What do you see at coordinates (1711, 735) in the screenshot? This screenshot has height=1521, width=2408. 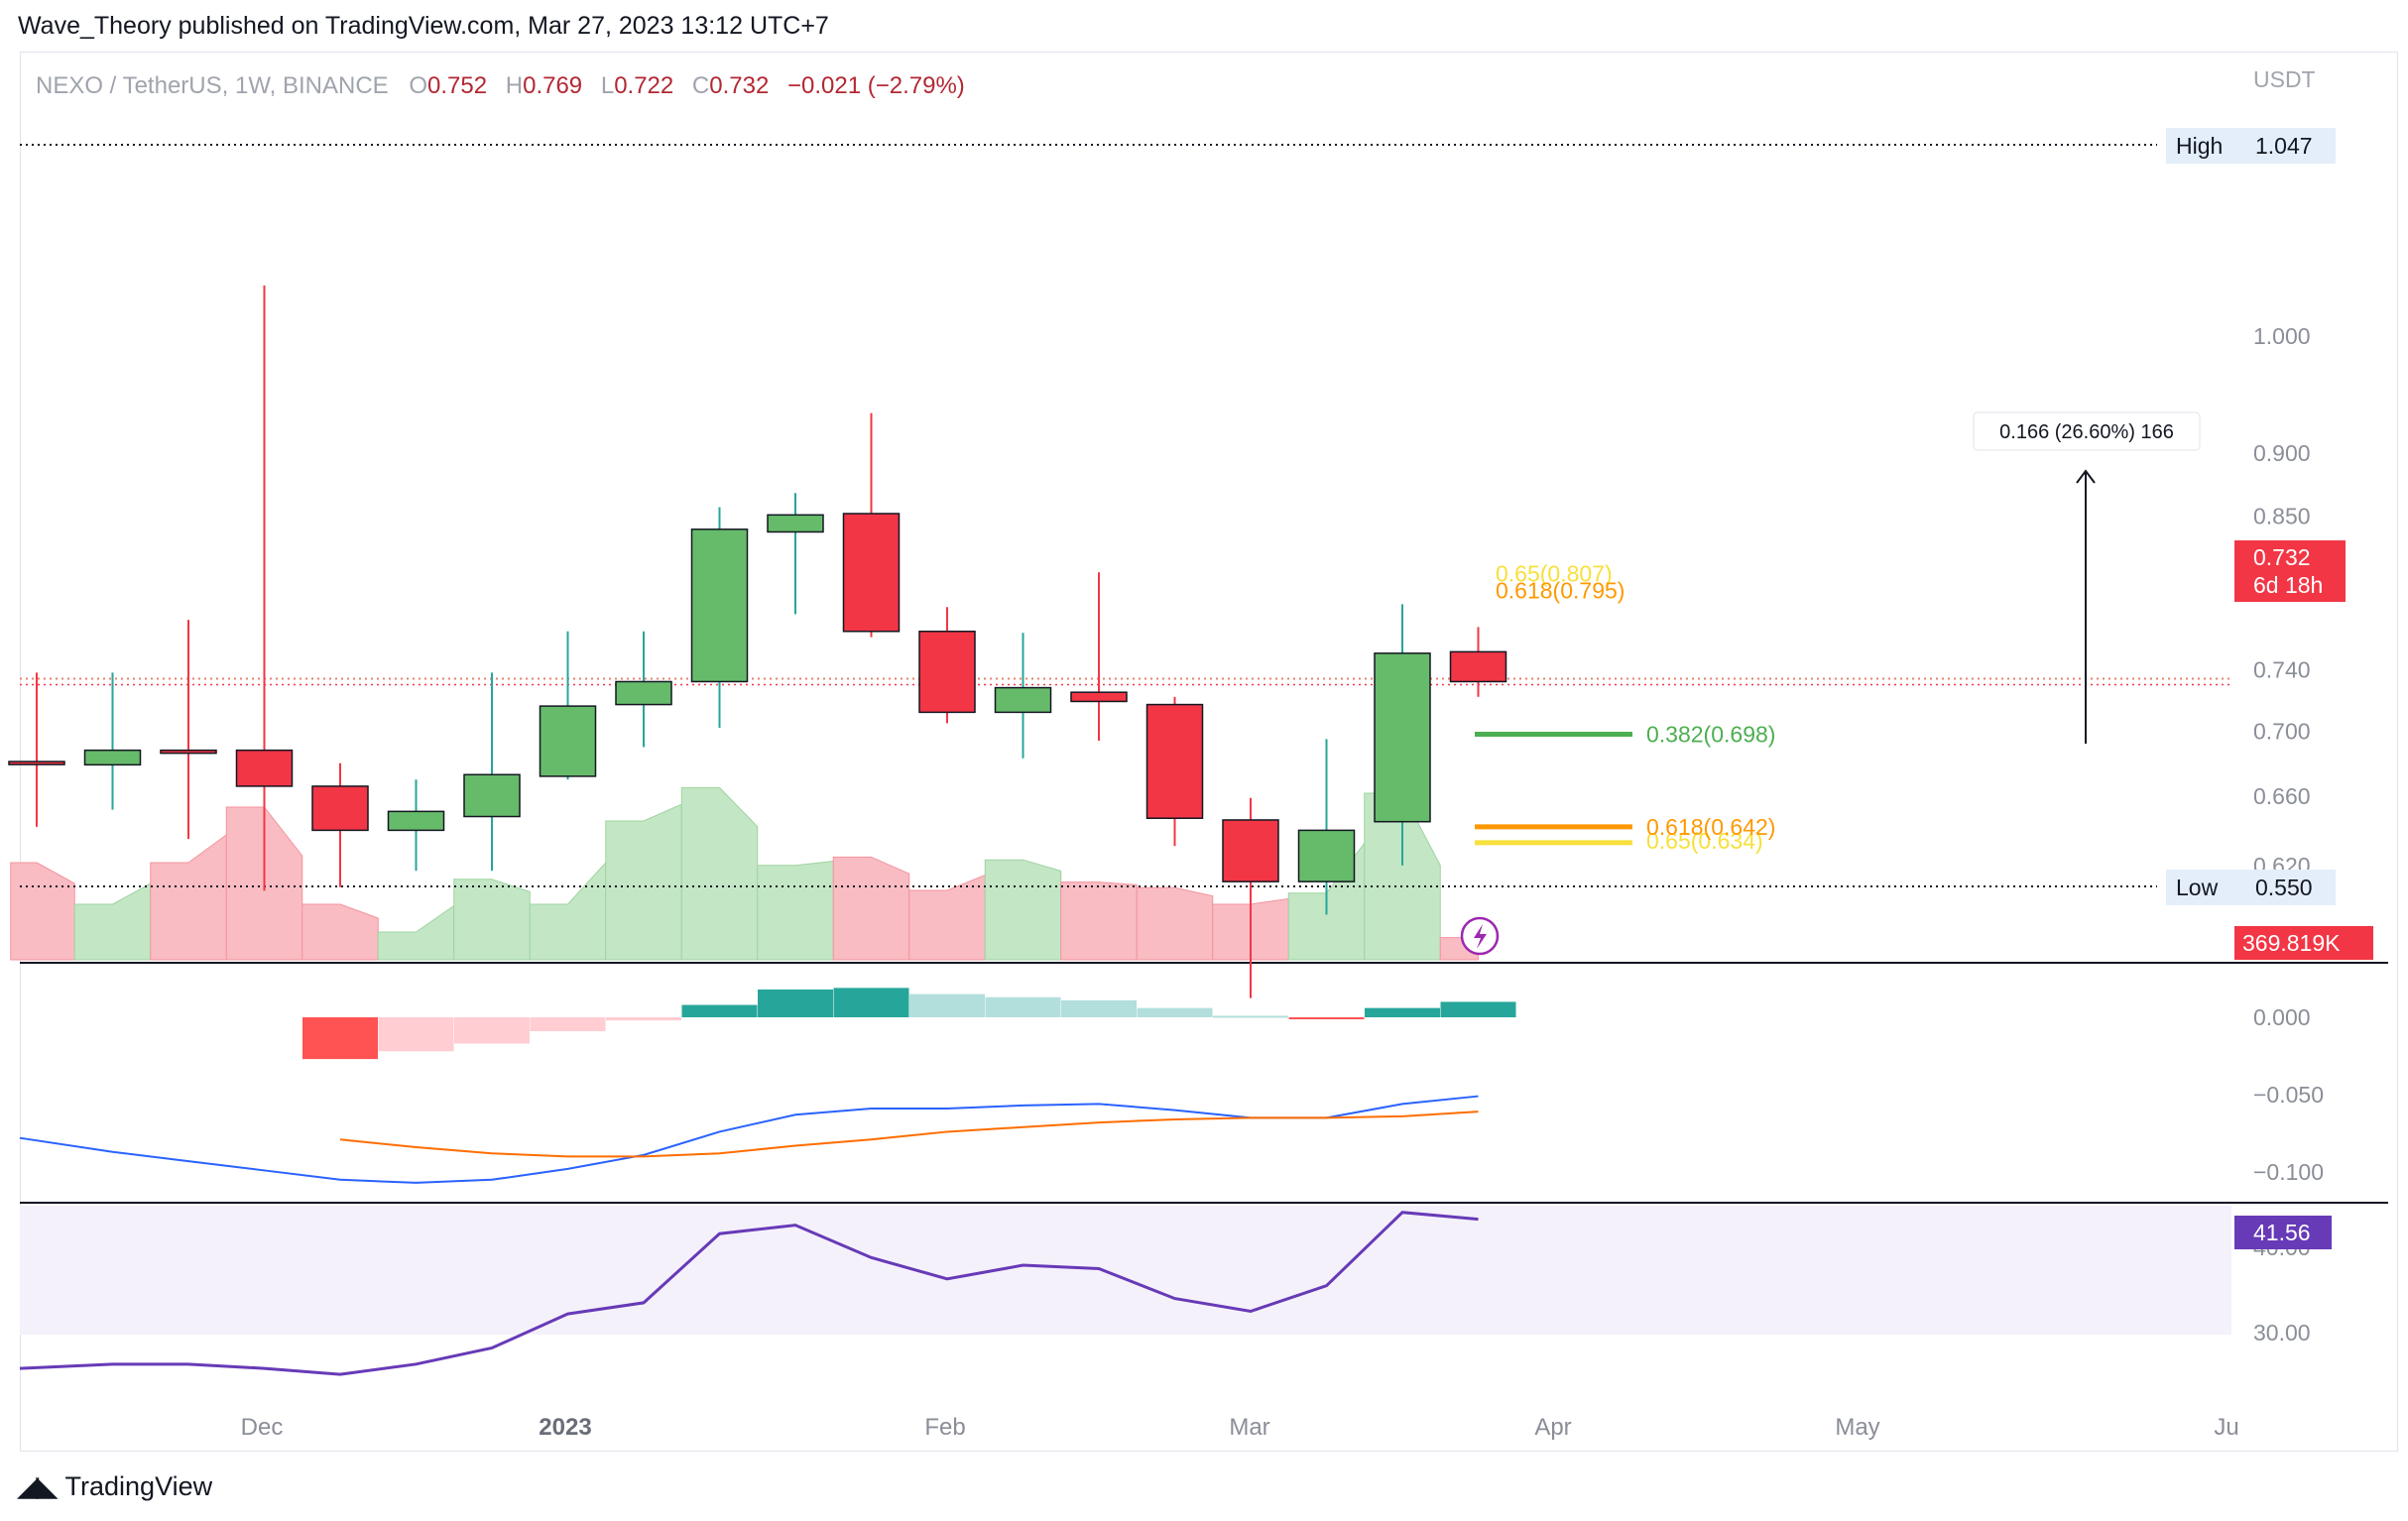 I see `fib-label-0382: 0.382(0.698)` at bounding box center [1711, 735].